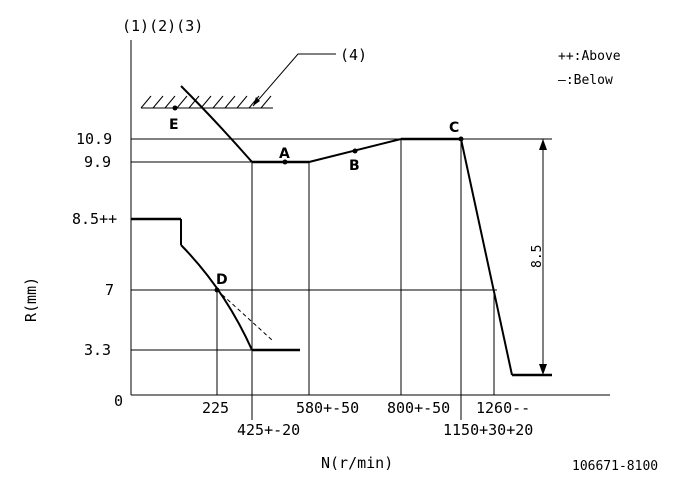 Image resolution: width=685 pixels, height=495 pixels. What do you see at coordinates (543, 144) in the screenshot?
I see `dimension-arrow-top` at bounding box center [543, 144].